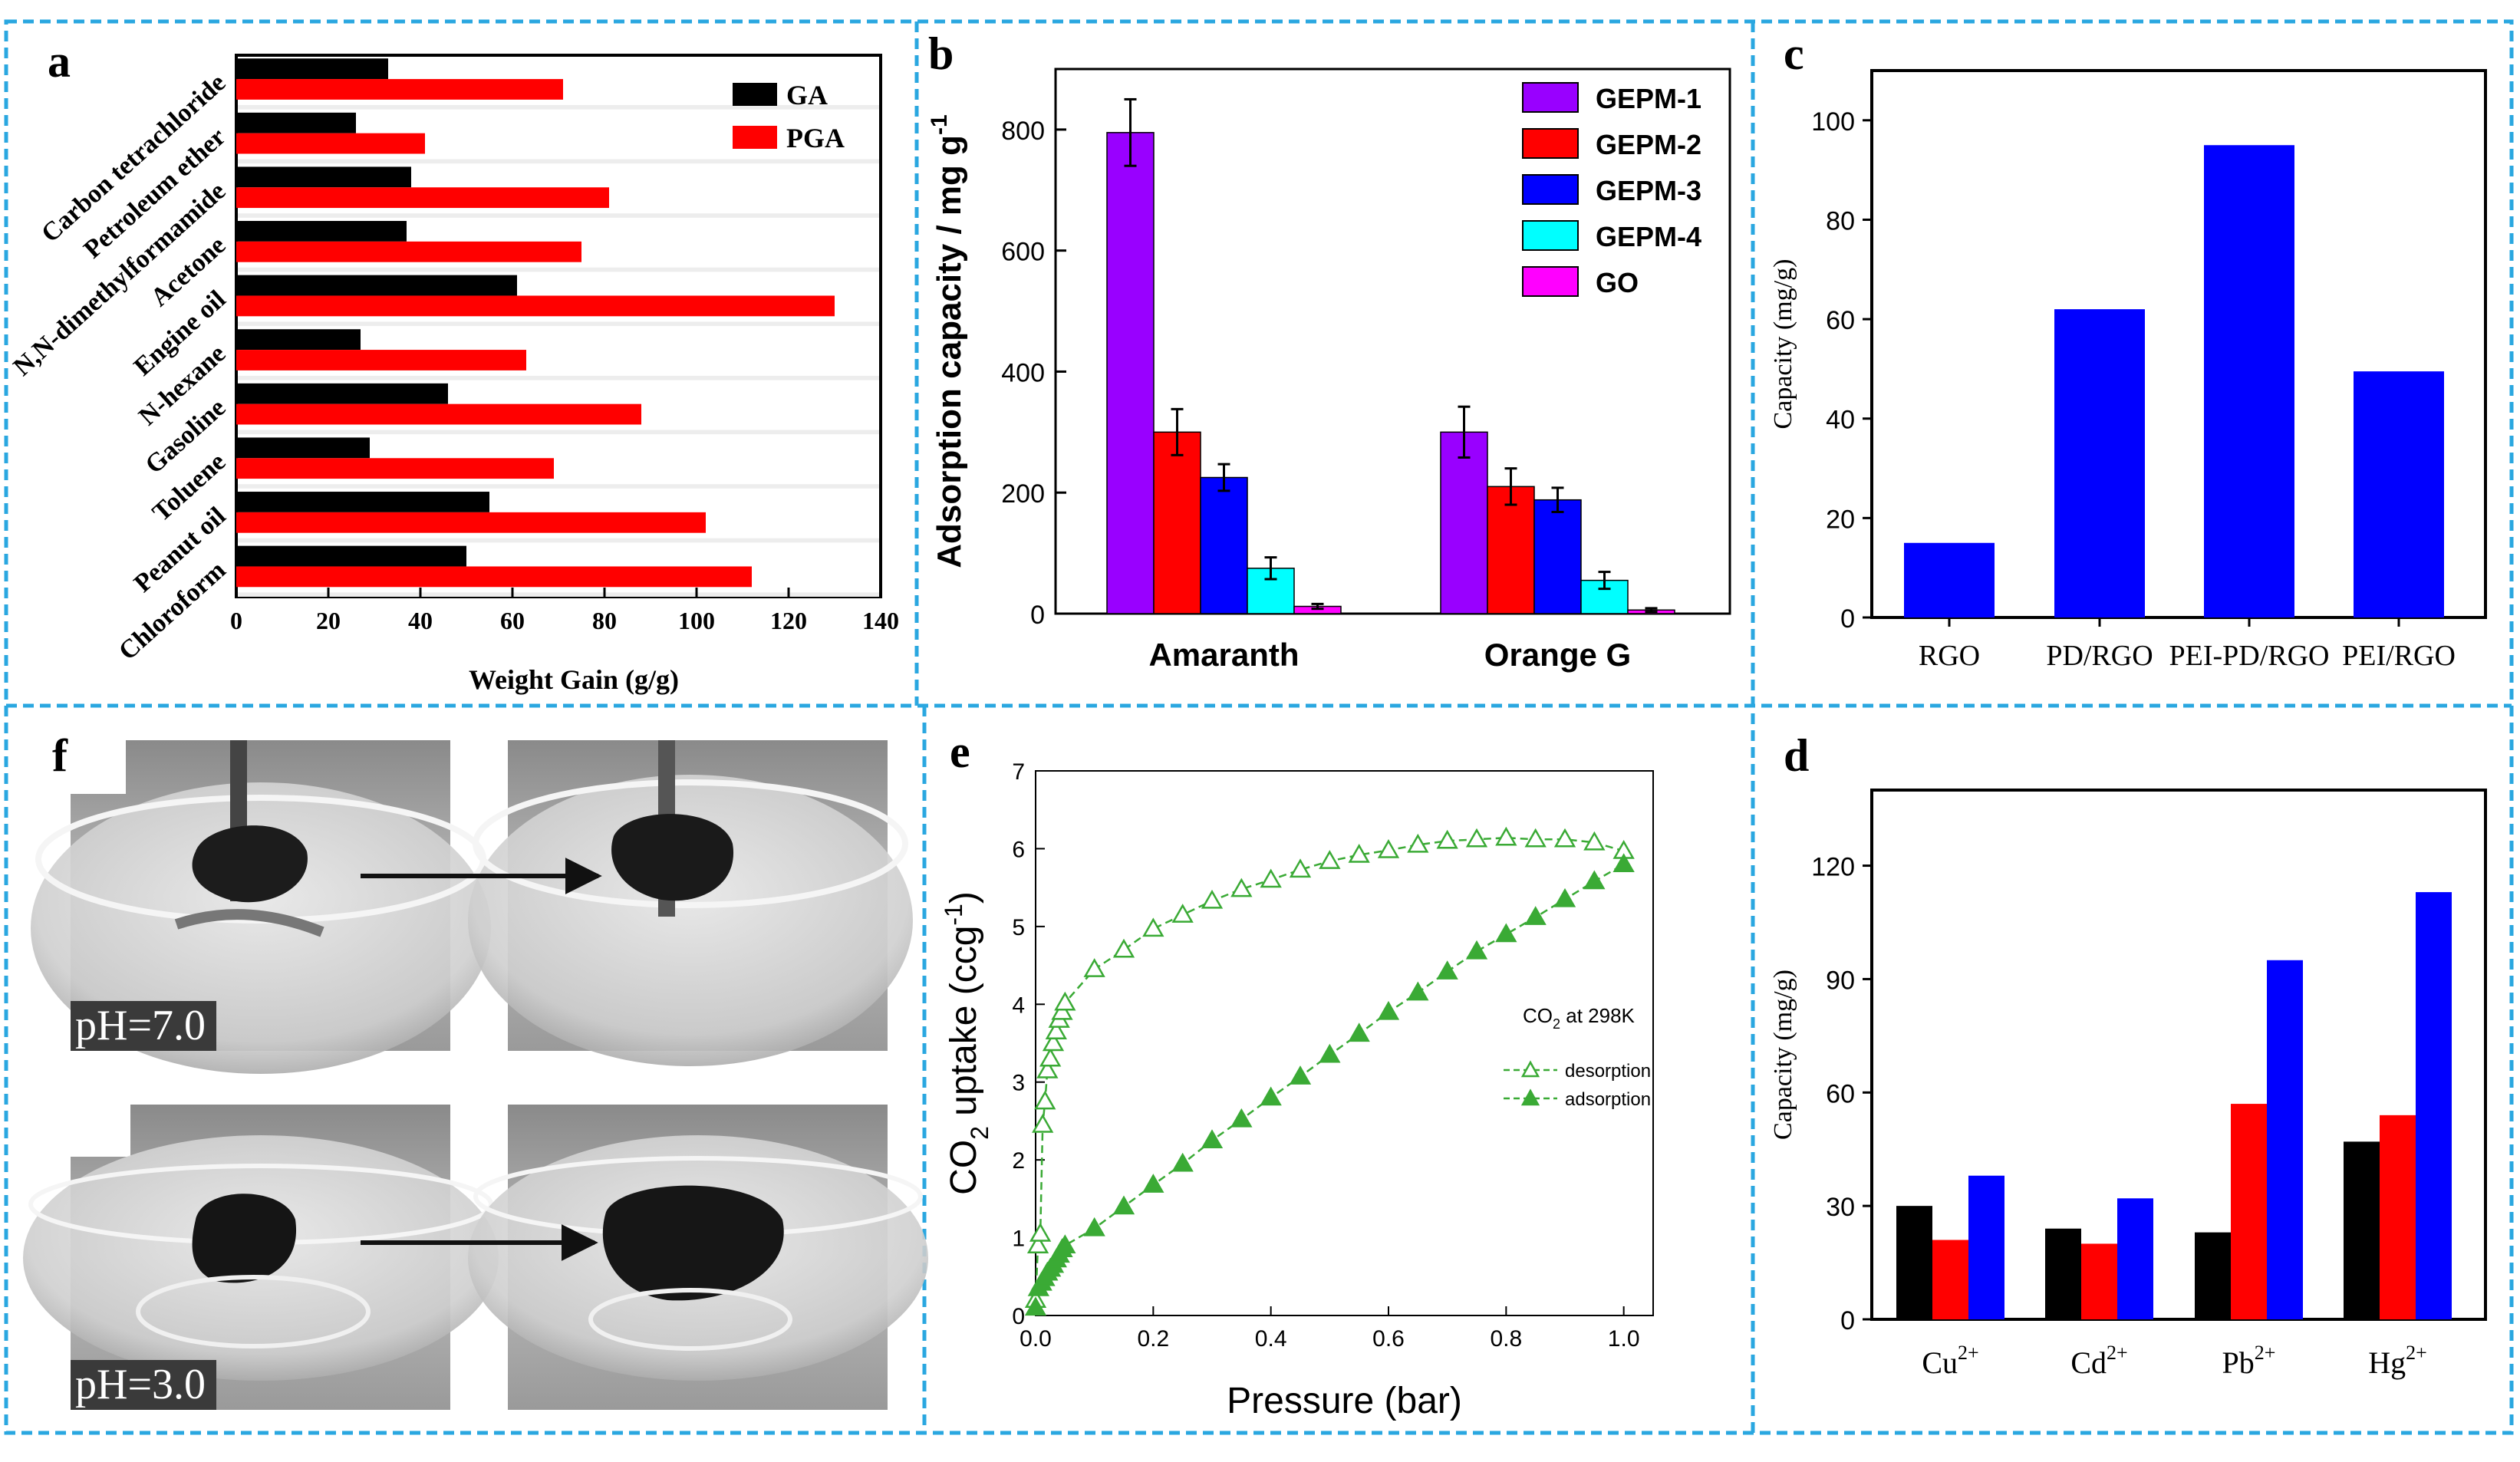 This screenshot has width=2520, height=1462. I want to click on y-tick-label: 40, so click(1840, 420).